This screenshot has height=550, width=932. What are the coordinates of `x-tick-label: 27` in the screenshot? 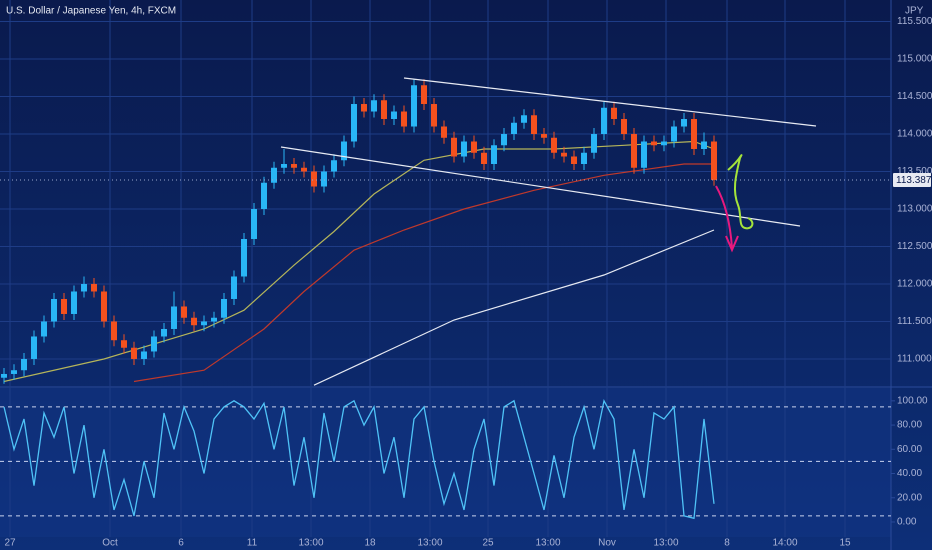 It's located at (10, 543).